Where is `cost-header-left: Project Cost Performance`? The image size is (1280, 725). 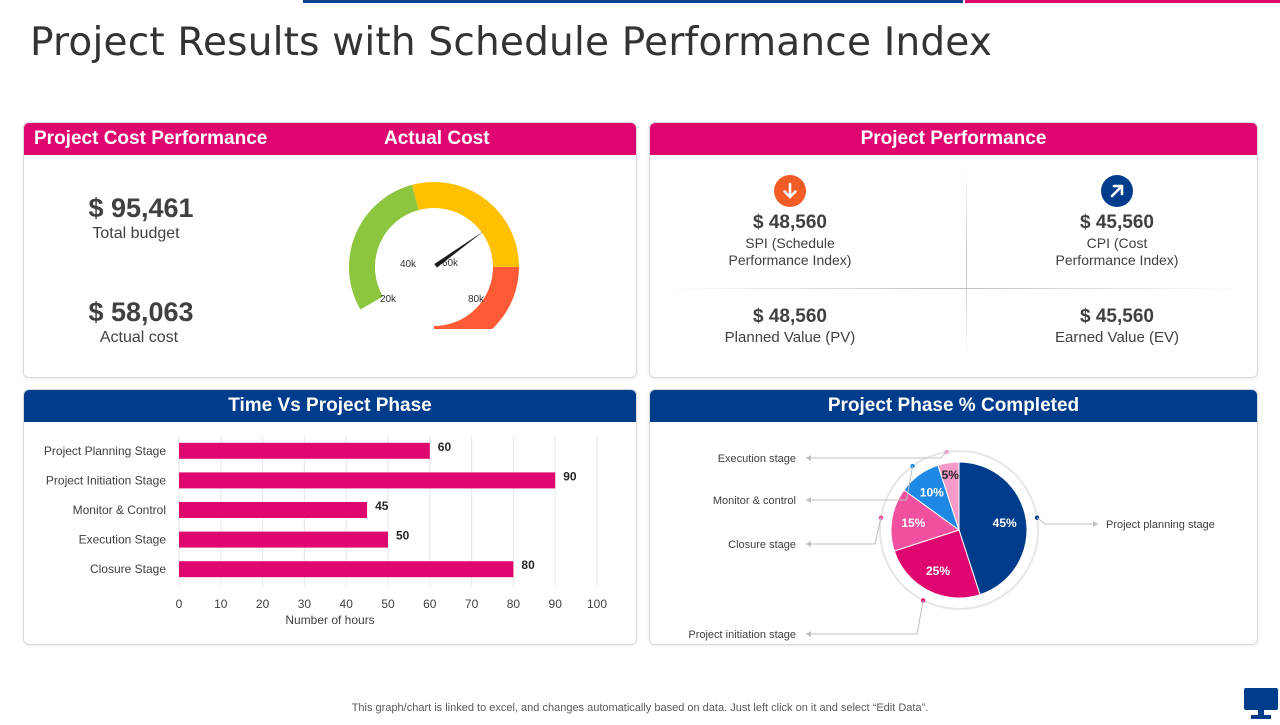
cost-header-left: Project Cost Performance is located at coordinates (151, 138).